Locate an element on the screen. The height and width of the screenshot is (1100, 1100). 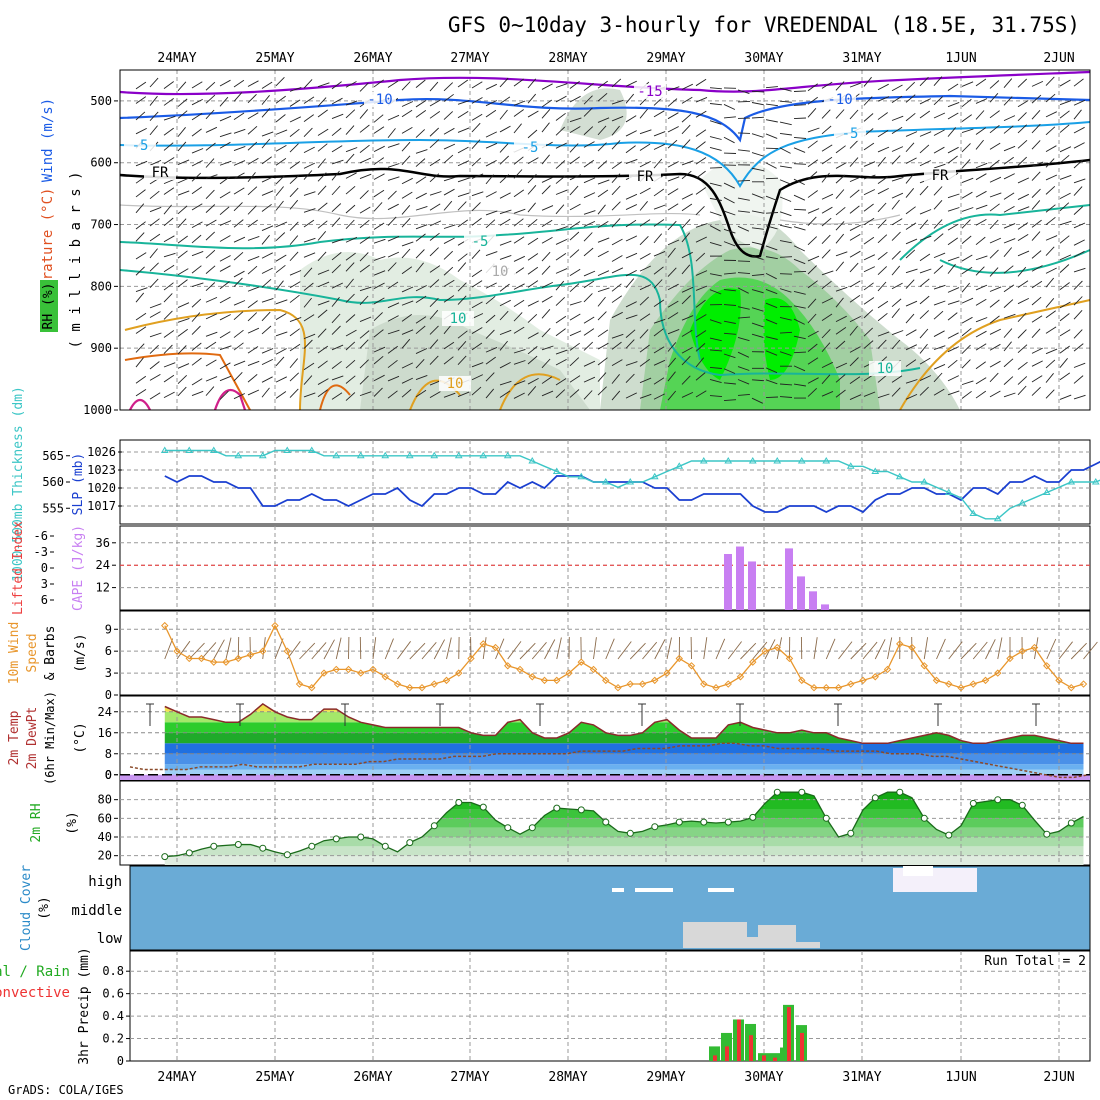
contour-label: FR is located at coordinates (940, 176).